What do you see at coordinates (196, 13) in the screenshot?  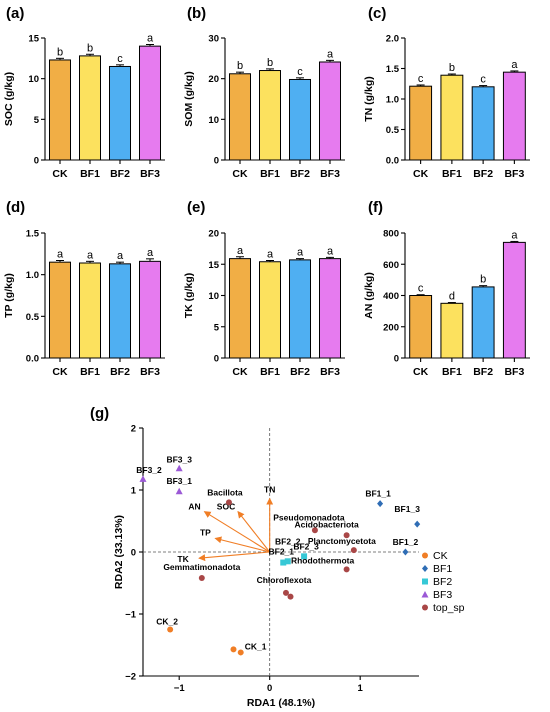 I see `panel-label: (b)` at bounding box center [196, 13].